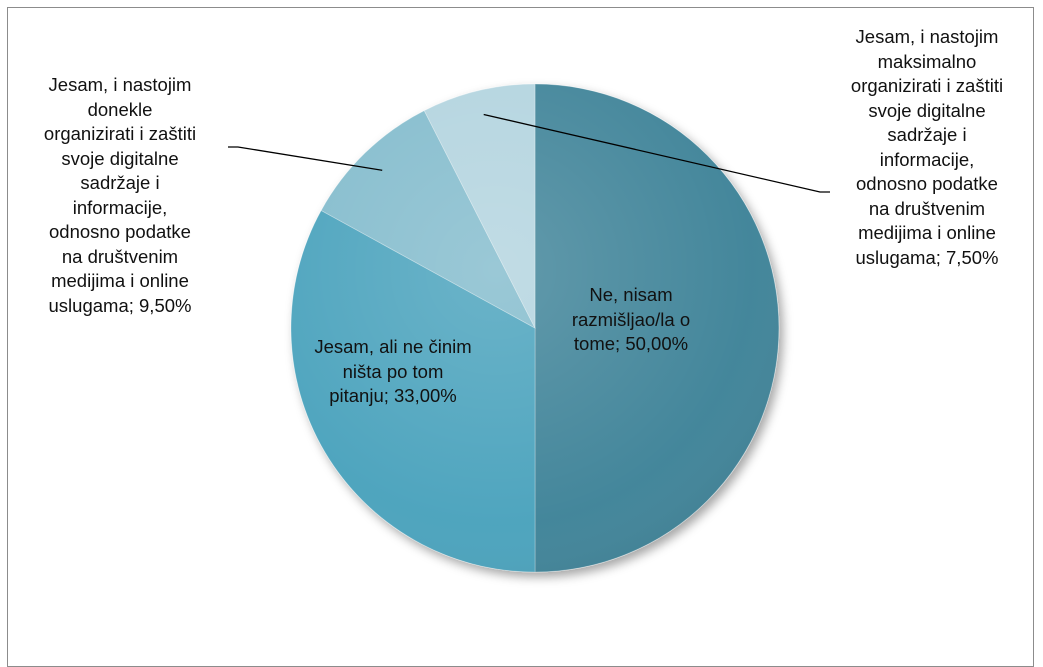 Image resolution: width=1043 pixels, height=667 pixels. I want to click on data-label-slice-1: Ne, nisam razmišljao/la o tome; 50,00%, so click(631, 319).